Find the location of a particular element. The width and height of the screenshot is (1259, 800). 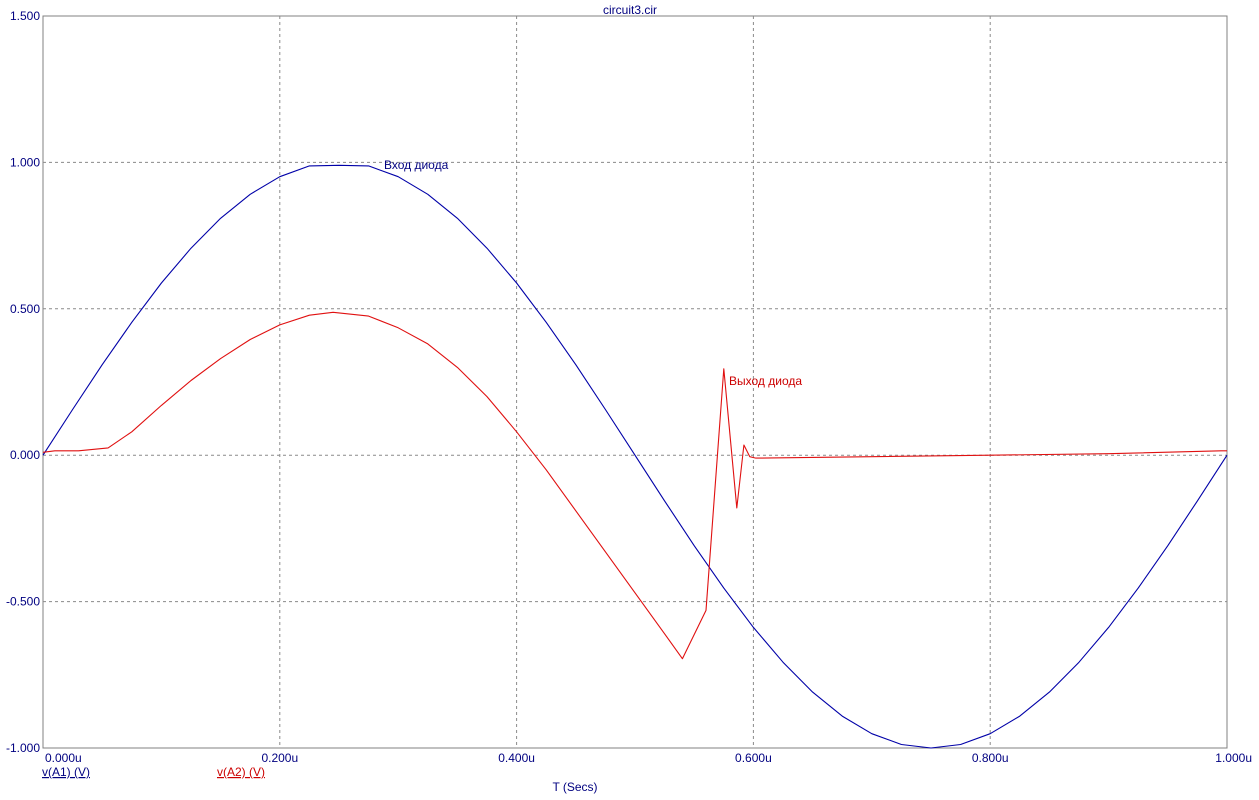

legend-entry-2: v(A2) (V) is located at coordinates (241, 772).